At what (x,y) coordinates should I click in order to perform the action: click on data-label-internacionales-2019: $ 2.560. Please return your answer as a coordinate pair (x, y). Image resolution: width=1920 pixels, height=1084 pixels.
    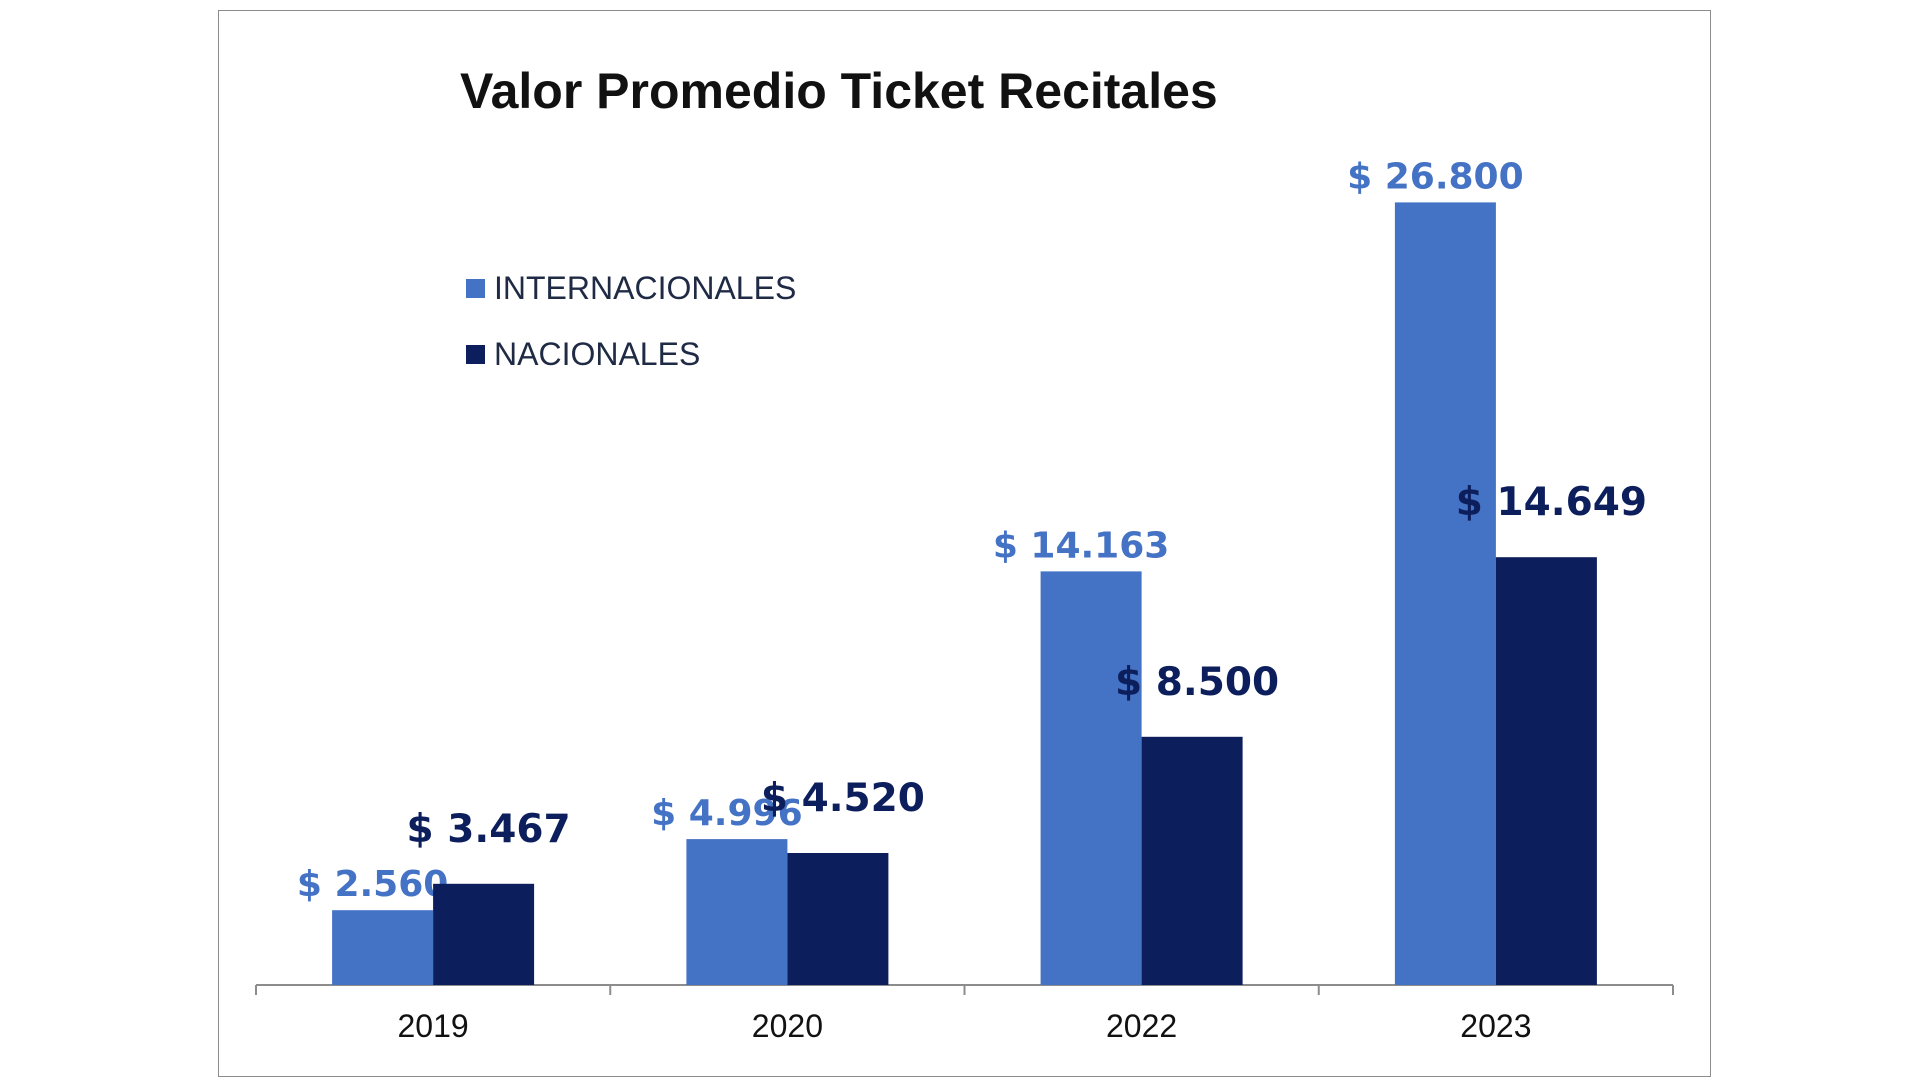
    Looking at the image, I should click on (372, 884).